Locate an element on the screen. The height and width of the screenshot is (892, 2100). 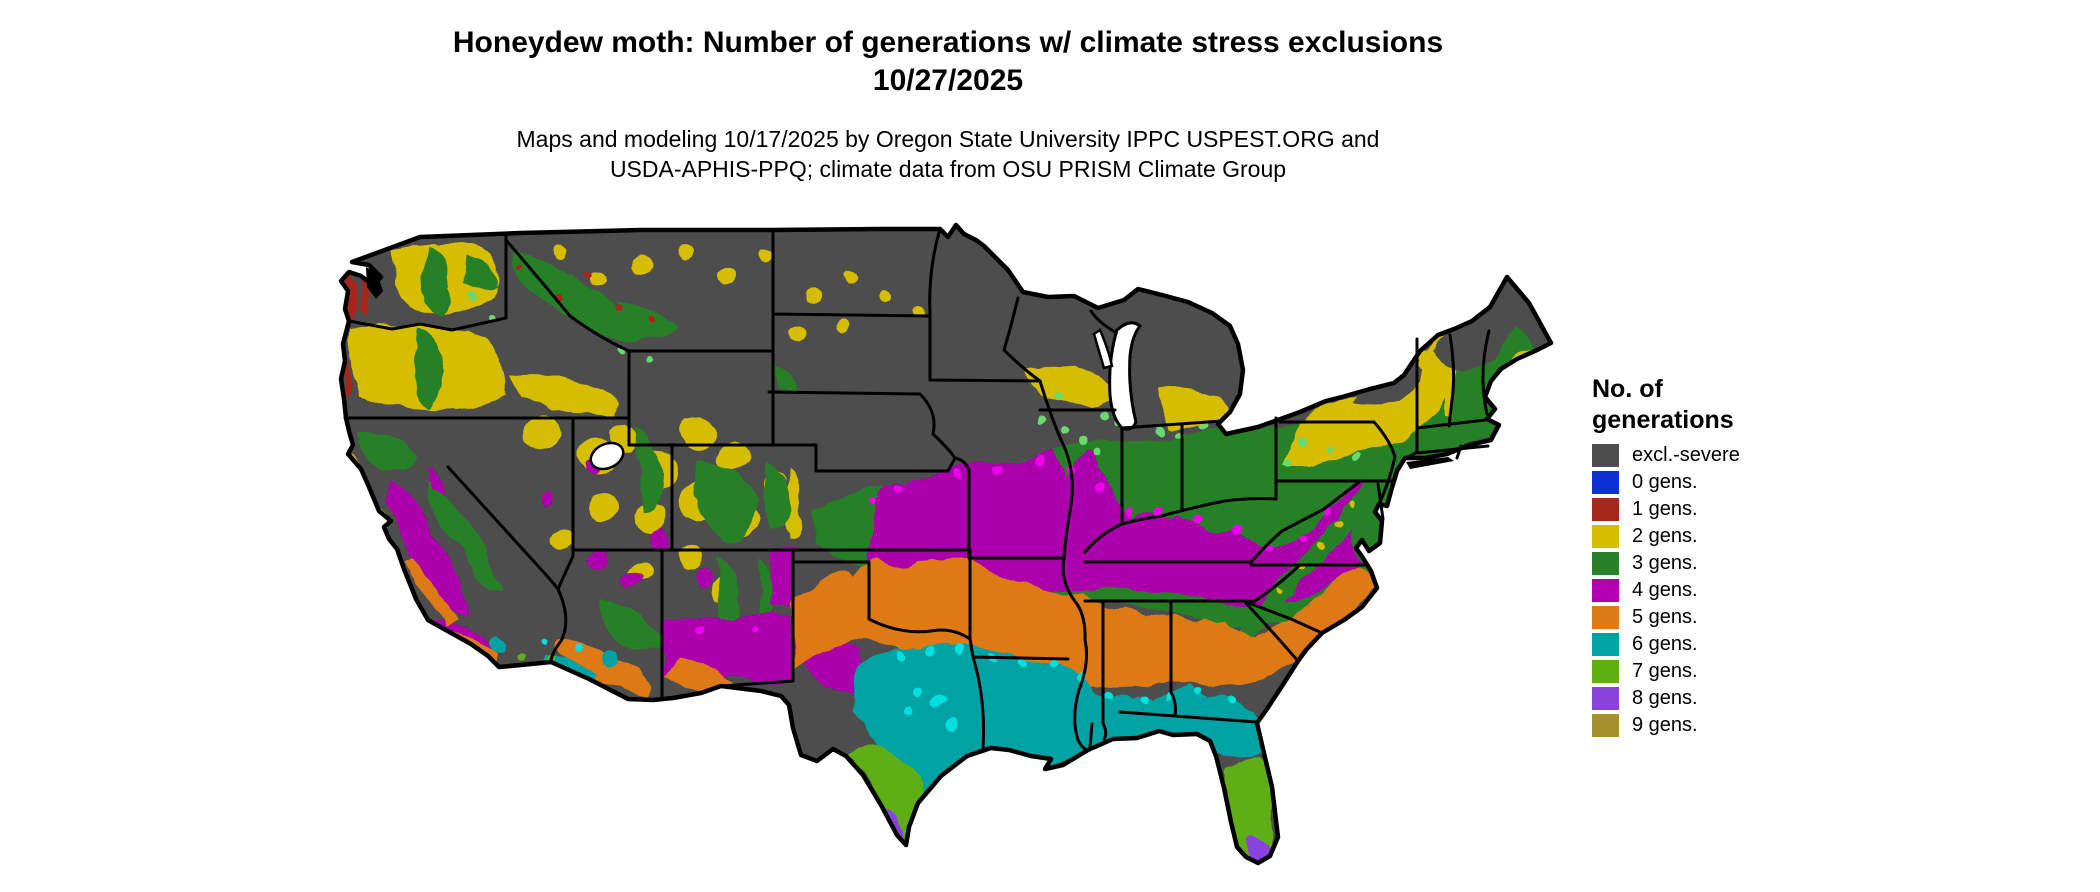
legend-item-6-gens: 6 gens. is located at coordinates (1712, 644).